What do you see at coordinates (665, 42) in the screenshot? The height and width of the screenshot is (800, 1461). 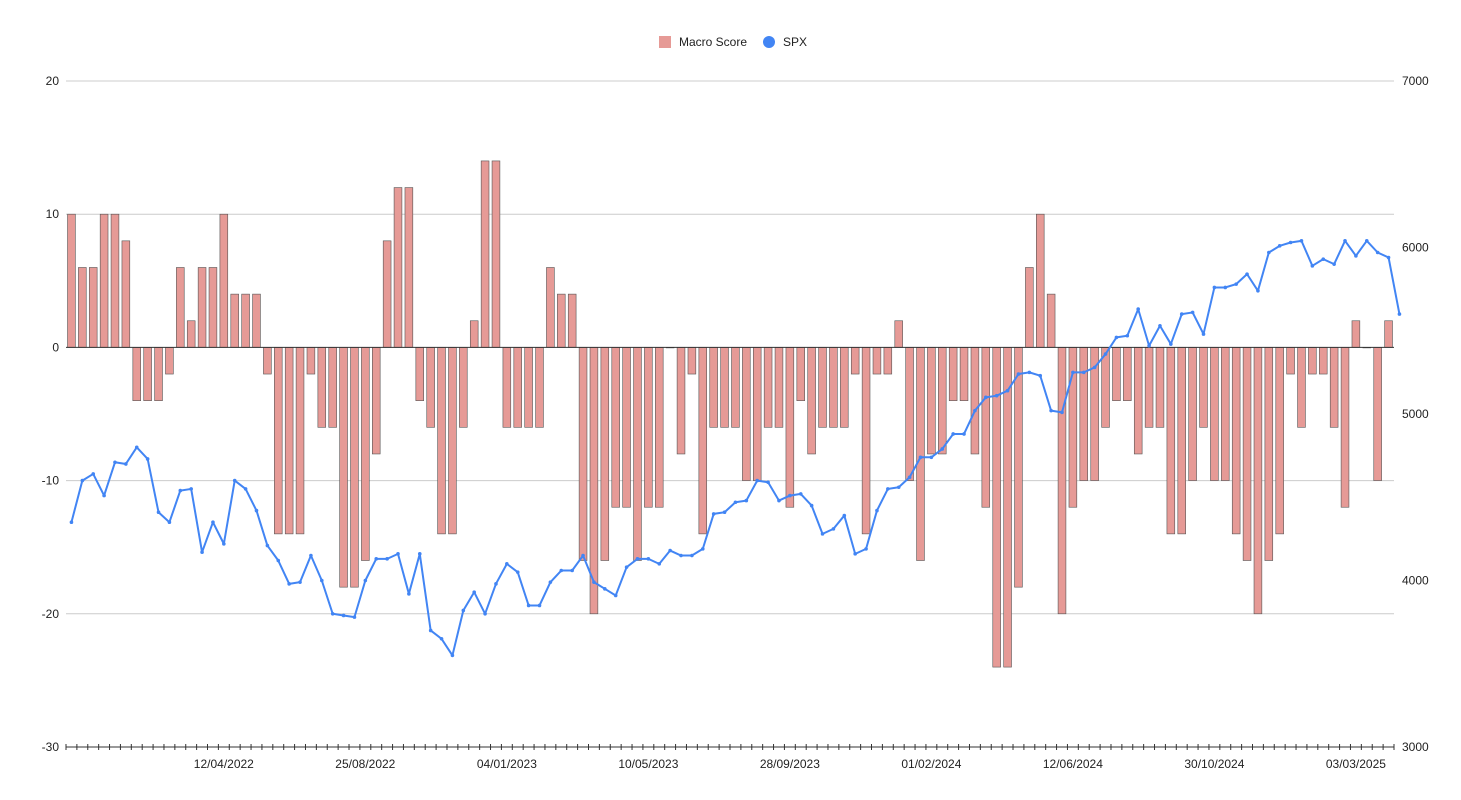 I see `legend-macro-score-swatch` at bounding box center [665, 42].